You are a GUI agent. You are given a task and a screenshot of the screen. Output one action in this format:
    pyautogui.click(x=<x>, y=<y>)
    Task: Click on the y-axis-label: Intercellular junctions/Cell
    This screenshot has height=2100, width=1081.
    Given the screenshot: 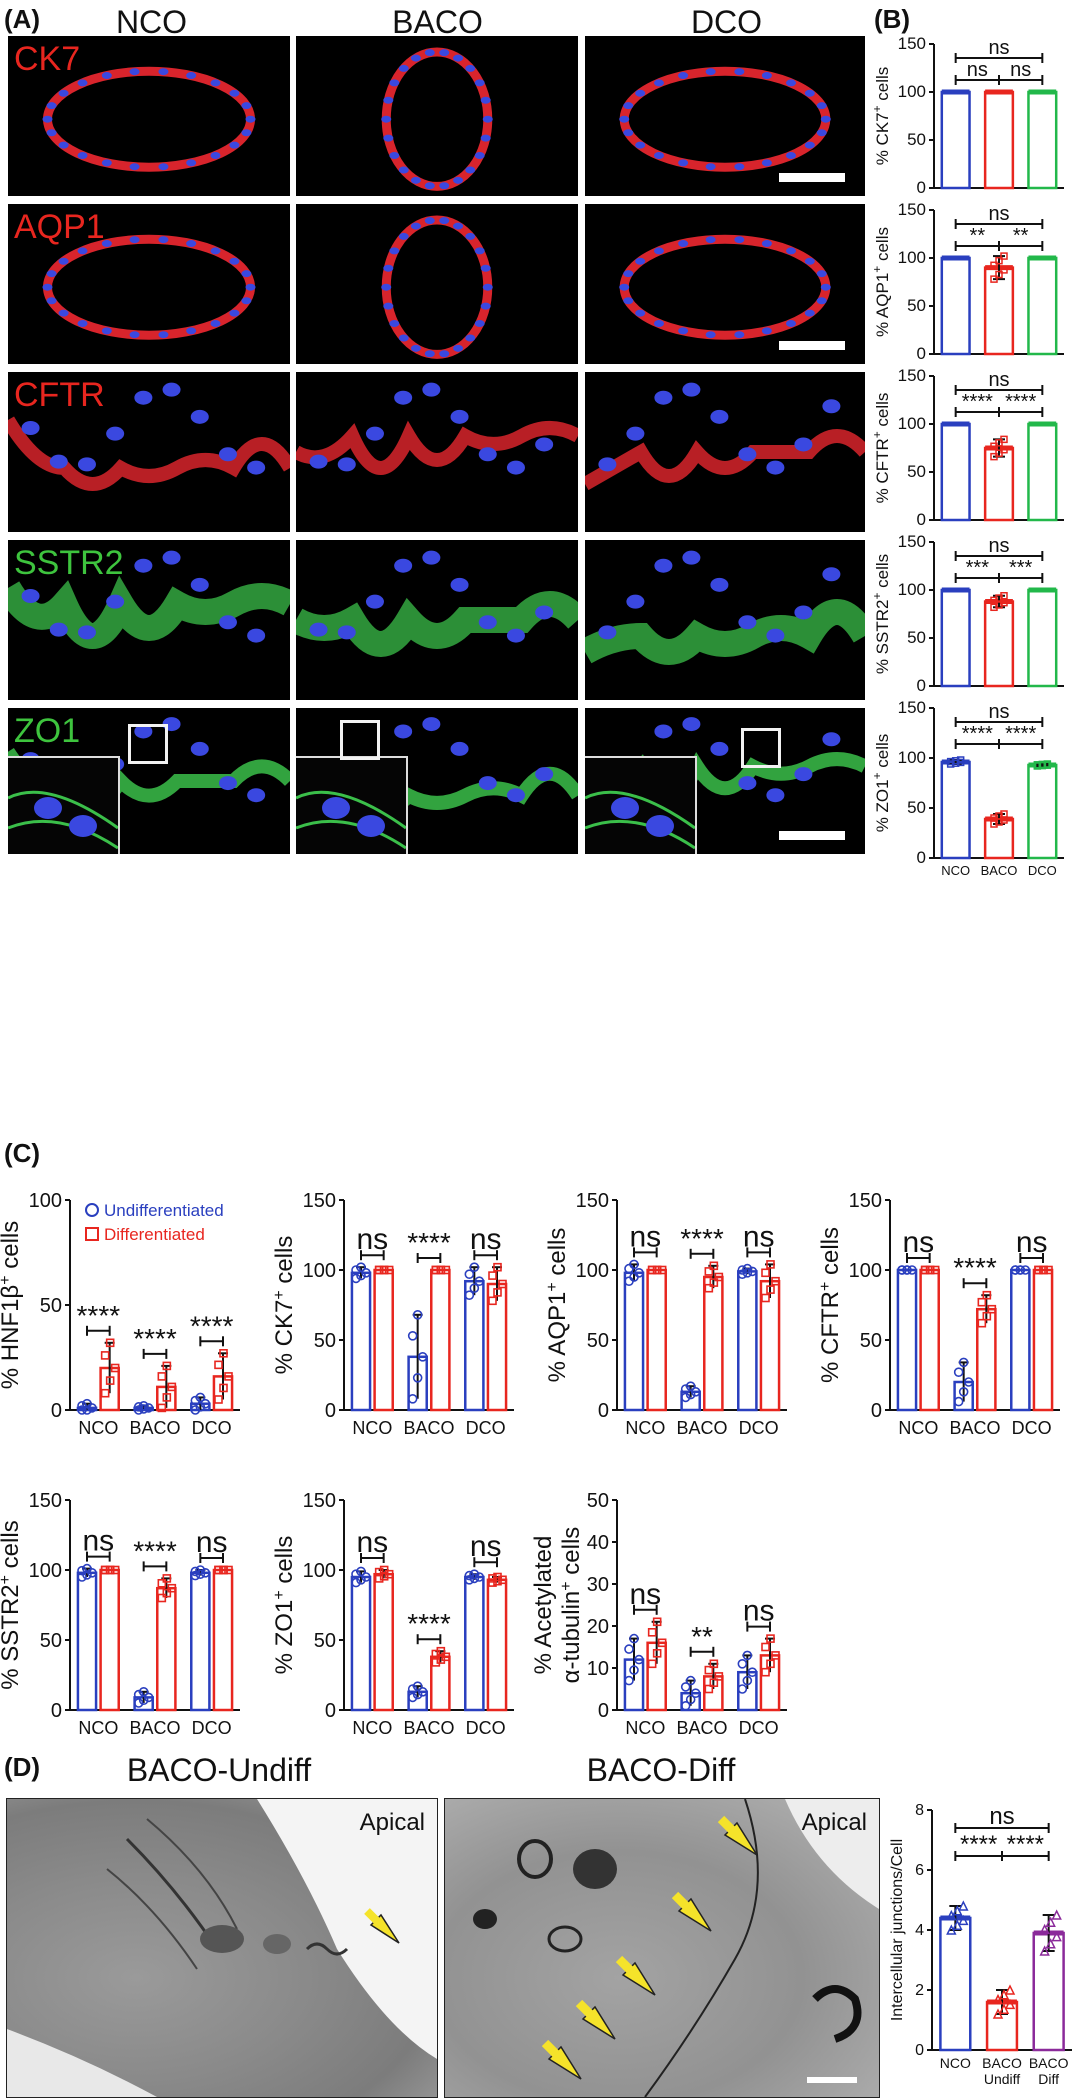 What is the action you would take?
    pyautogui.click(x=897, y=1930)
    